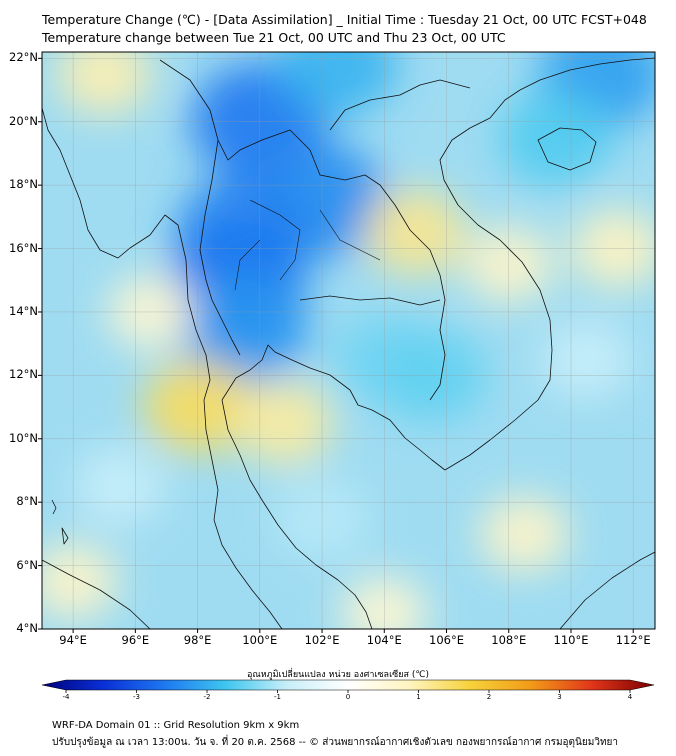 This screenshot has height=756, width=676. I want to click on province-borders, so click(307, 245).